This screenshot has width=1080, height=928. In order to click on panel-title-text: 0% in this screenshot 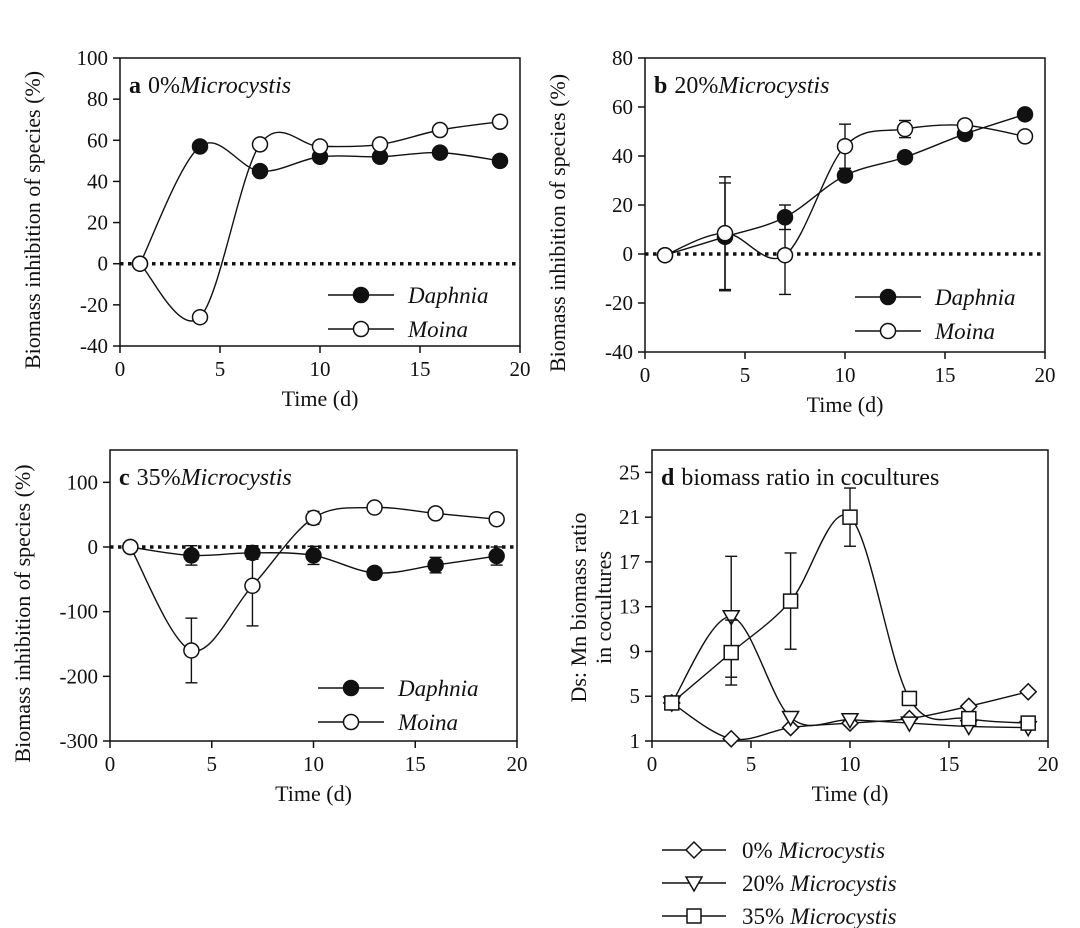, I will do `click(164, 86)`.